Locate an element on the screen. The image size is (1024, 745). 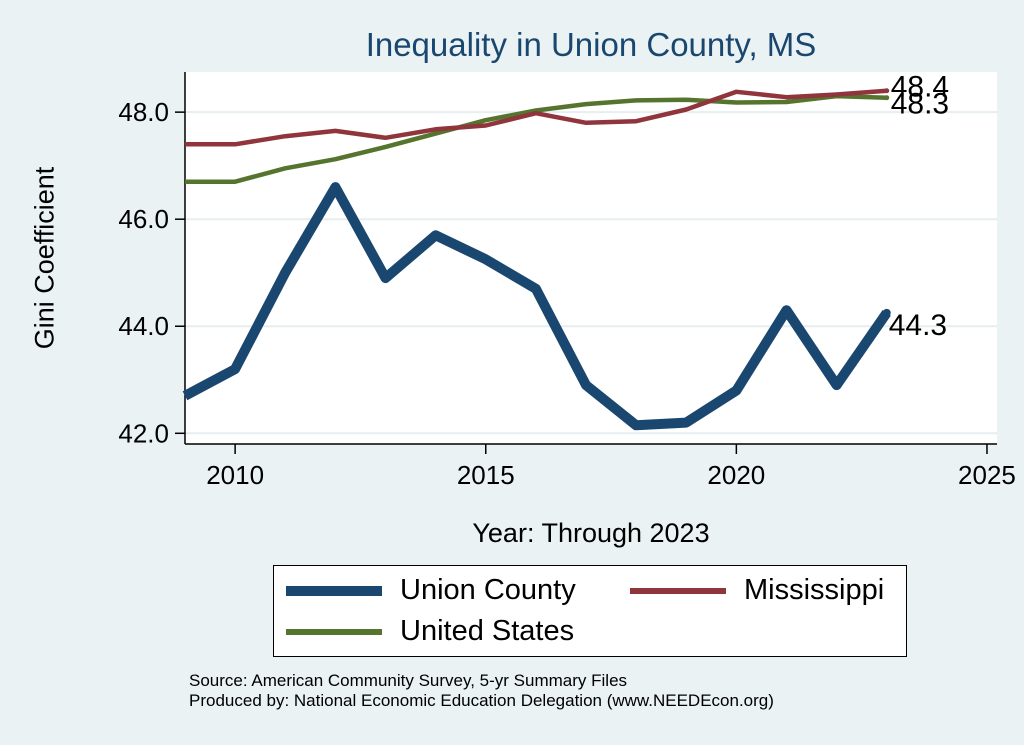
legend-item-mississippi: Mississippi is located at coordinates (757, 590).